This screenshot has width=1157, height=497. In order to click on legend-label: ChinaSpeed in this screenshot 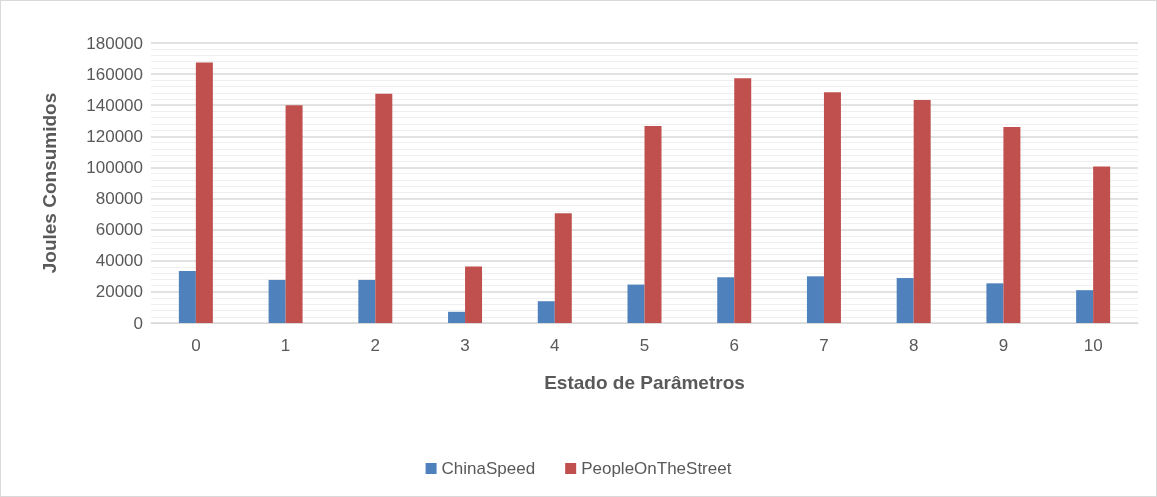, I will do `click(488, 468)`.